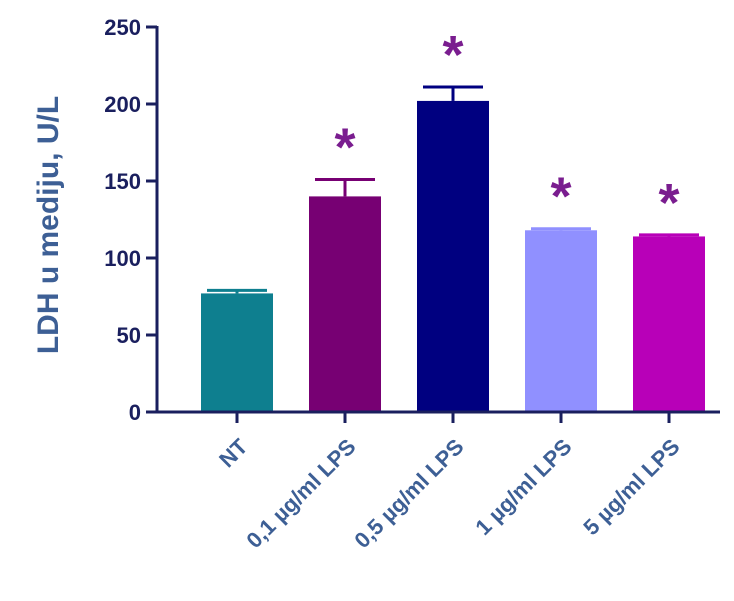 This screenshot has width=734, height=601. What do you see at coordinates (631, 487) in the screenshot?
I see `x-tick-label-4: 5 µg/ml LPS` at bounding box center [631, 487].